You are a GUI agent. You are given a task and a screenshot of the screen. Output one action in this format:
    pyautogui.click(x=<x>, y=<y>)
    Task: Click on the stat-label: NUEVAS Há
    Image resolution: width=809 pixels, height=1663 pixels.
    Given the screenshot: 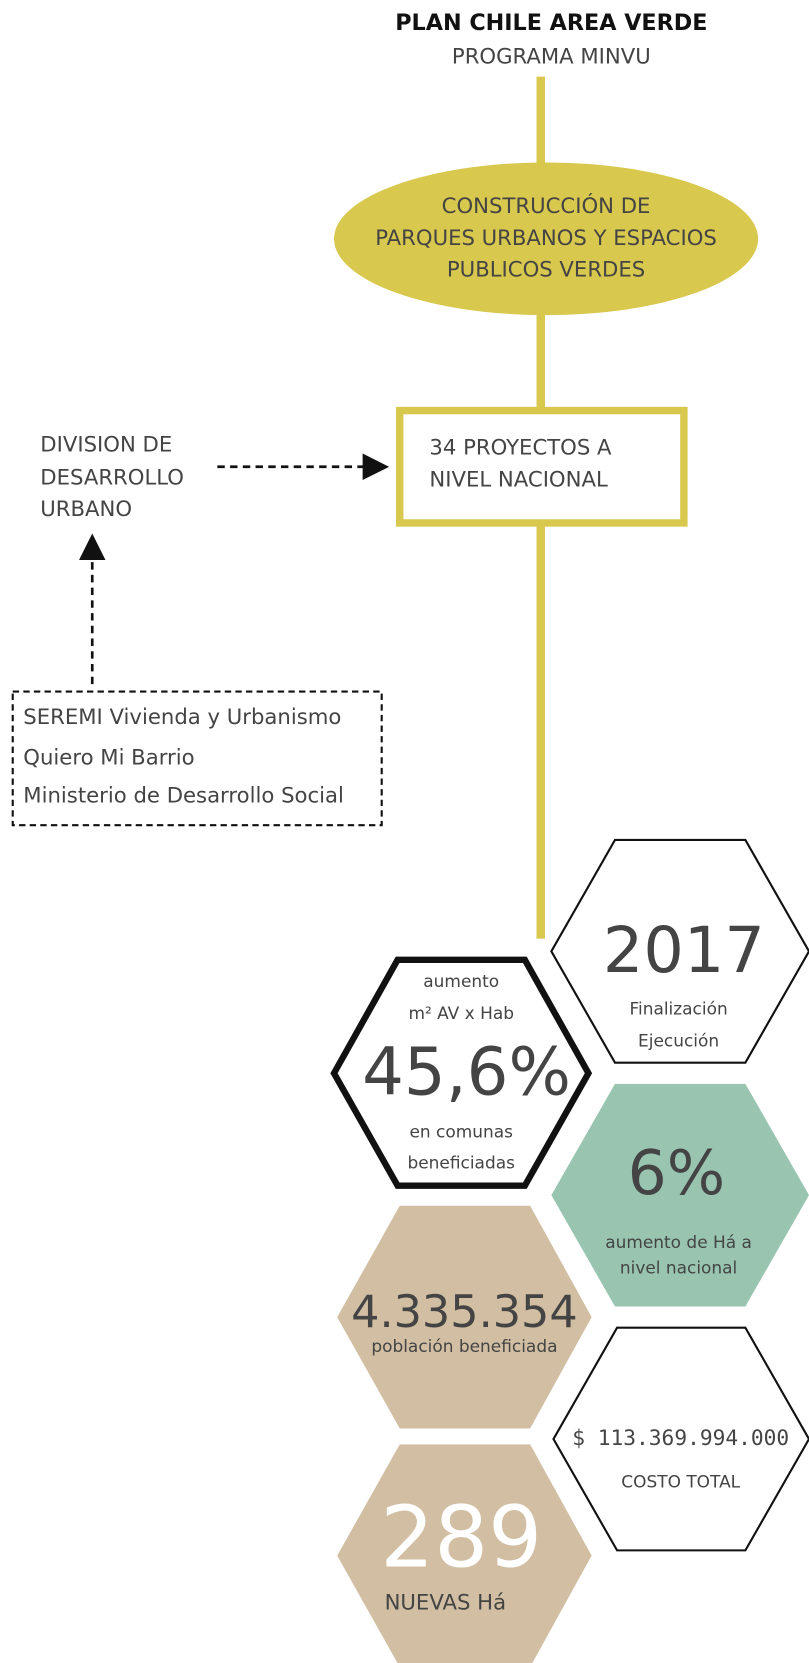 What is the action you would take?
    pyautogui.click(x=445, y=1601)
    